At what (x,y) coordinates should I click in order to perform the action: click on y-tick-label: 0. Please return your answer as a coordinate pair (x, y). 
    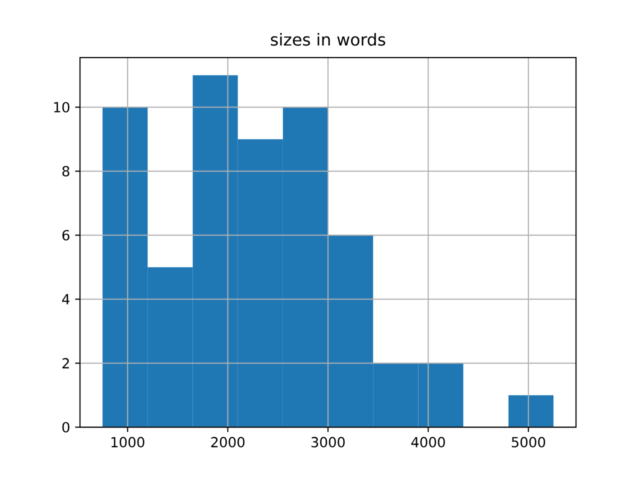
    Looking at the image, I should click on (66, 427).